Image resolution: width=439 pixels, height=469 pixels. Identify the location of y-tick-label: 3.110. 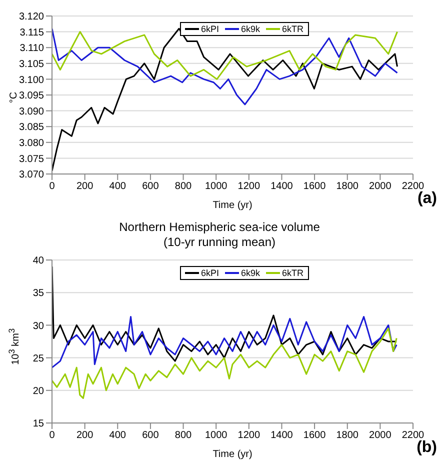
(32, 48).